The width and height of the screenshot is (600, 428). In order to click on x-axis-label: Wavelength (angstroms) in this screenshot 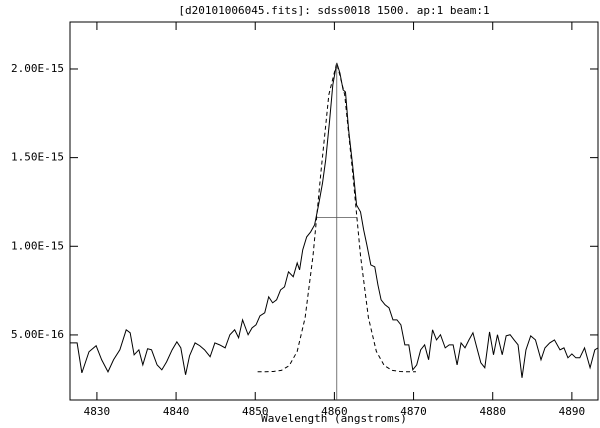, I will do `click(334, 418)`.